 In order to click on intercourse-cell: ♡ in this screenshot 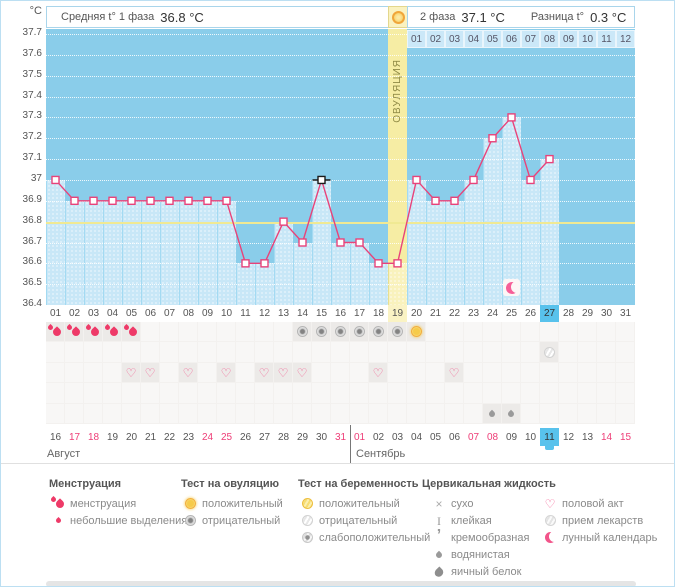, I will do `click(283, 373)`.